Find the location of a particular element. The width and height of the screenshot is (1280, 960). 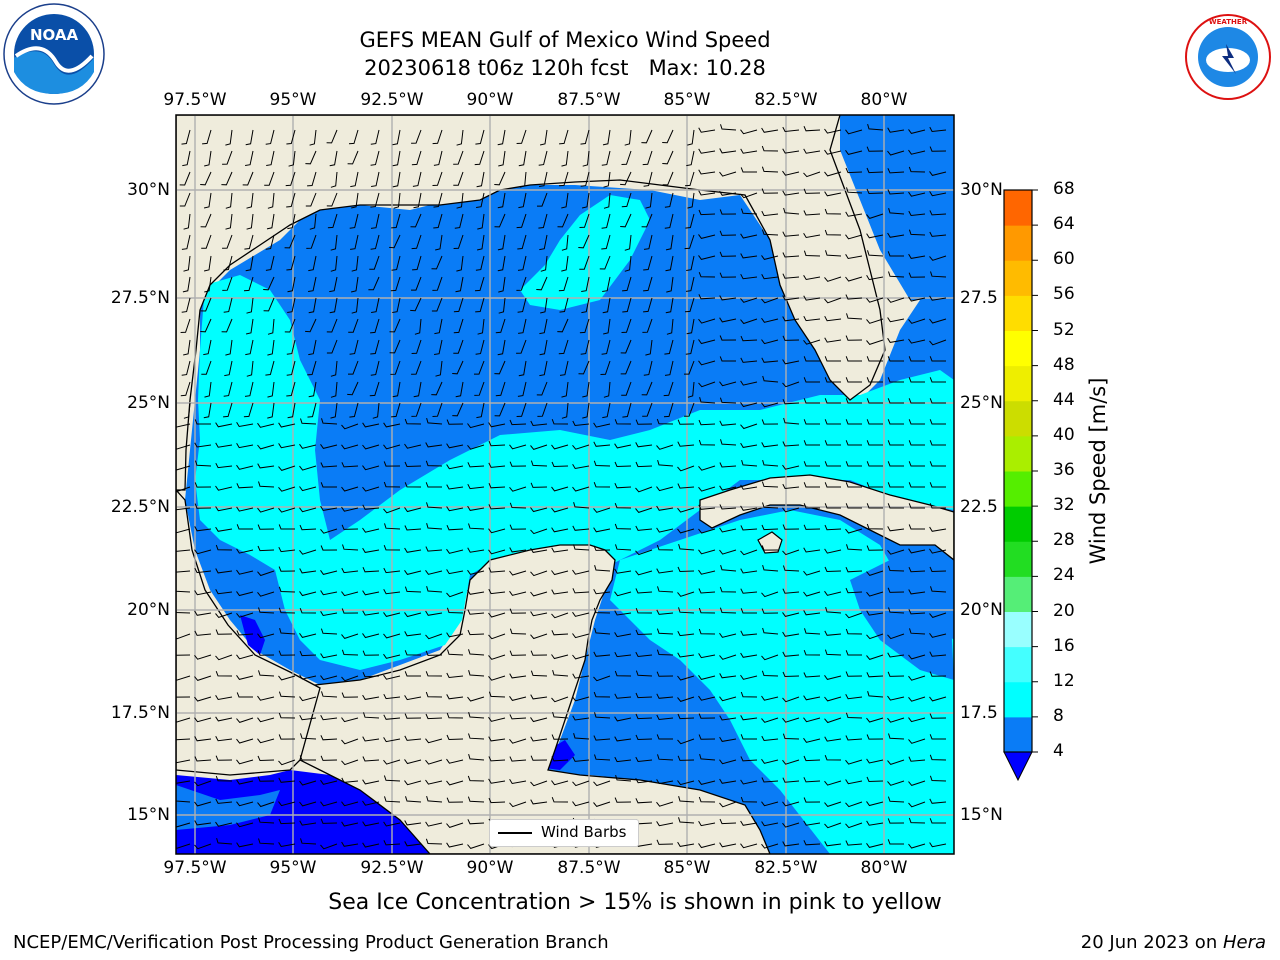

lon-tick-top: 85°W is located at coordinates (687, 100).